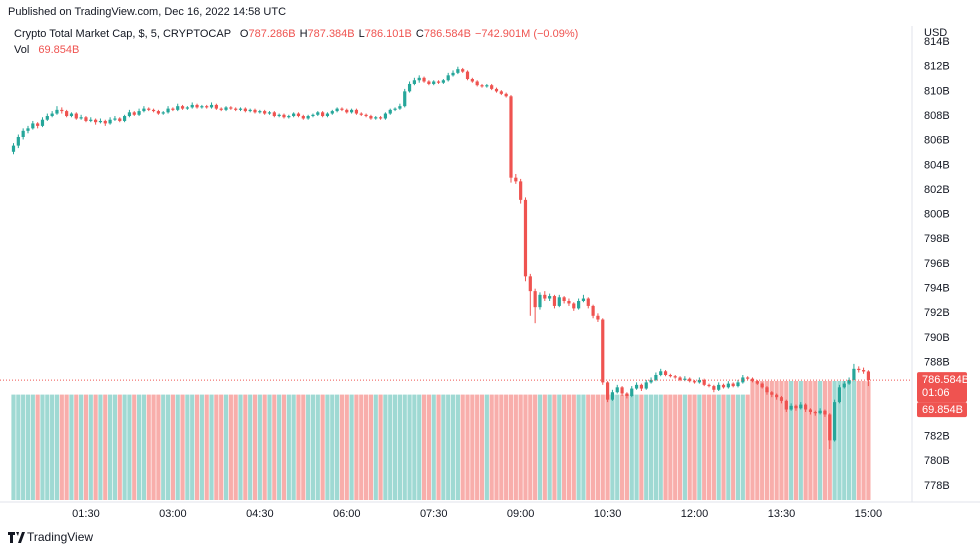  I want to click on logo, so click(16, 537).